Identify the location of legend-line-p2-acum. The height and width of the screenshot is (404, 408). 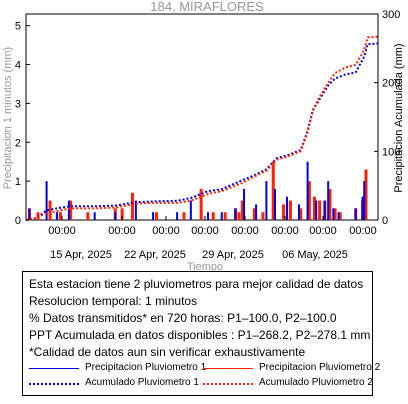
(228, 384).